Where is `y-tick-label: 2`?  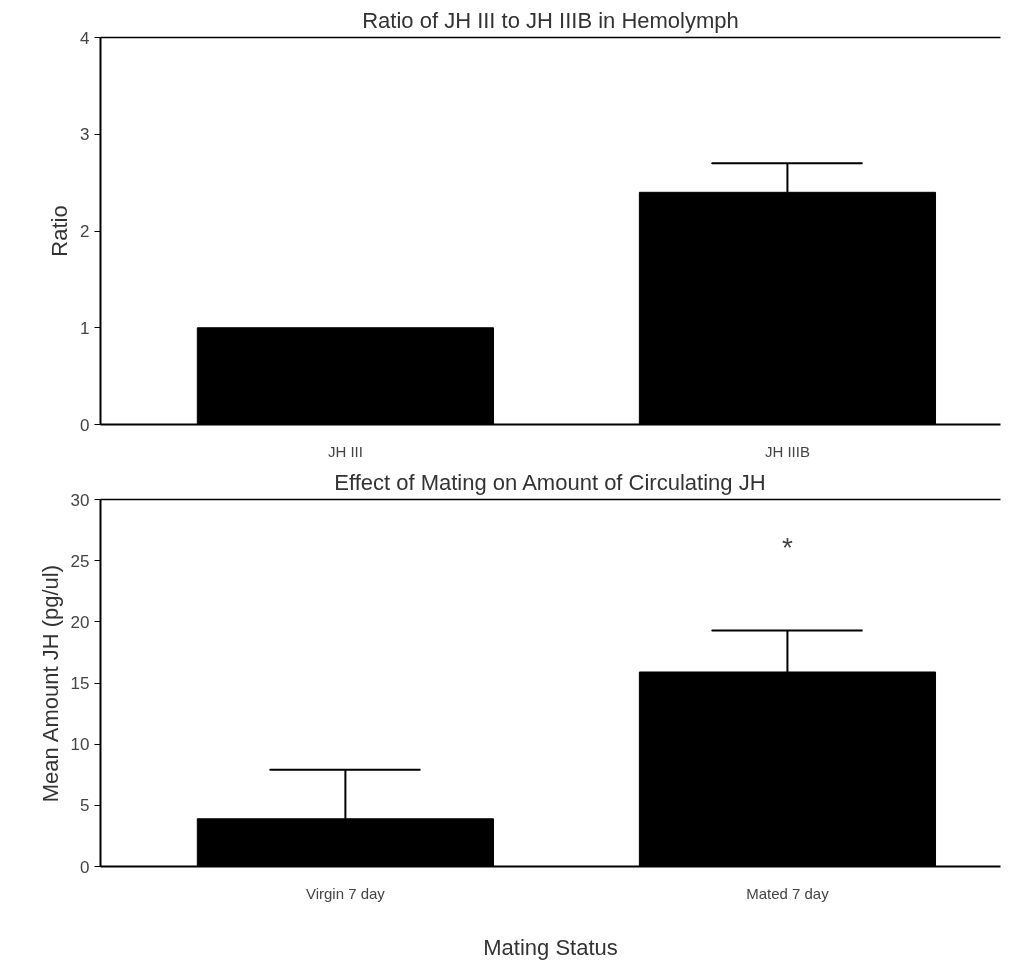 y-tick-label: 2 is located at coordinates (85, 231).